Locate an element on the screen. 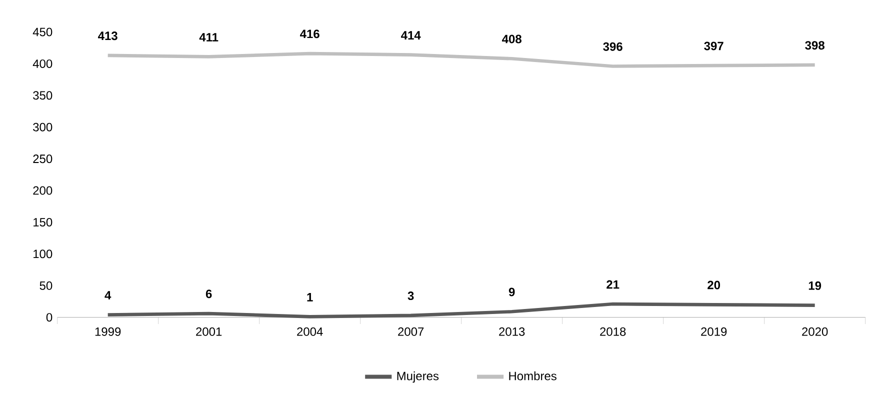 The height and width of the screenshot is (404, 874). y-tick-label: 150 is located at coordinates (43, 222).